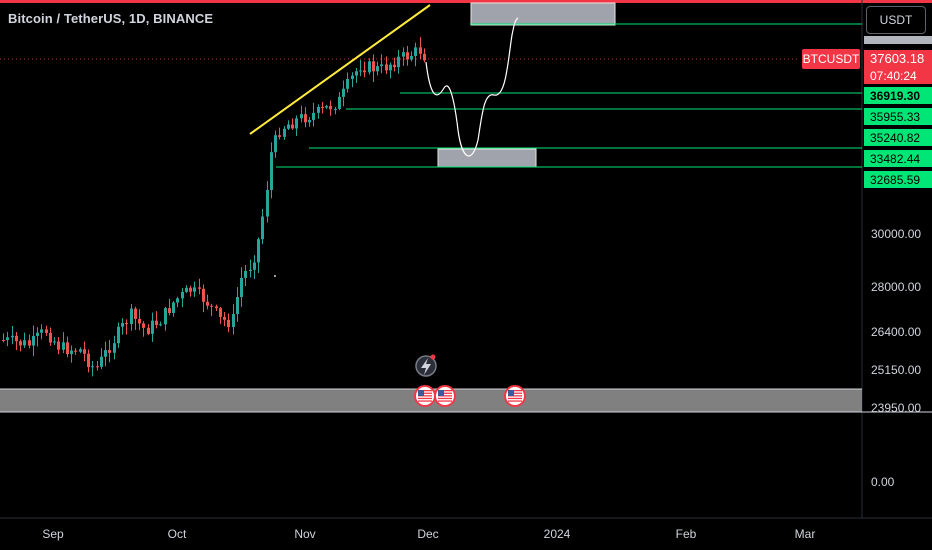  Describe the element at coordinates (896, 287) in the screenshot. I see `y-tick-label: 28000.00` at that location.